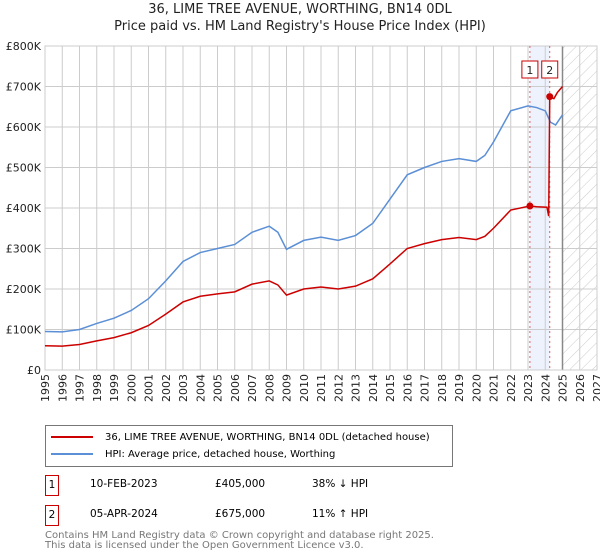  What do you see at coordinates (114, 388) in the screenshot?
I see `x-tick-label: 1999` at bounding box center [114, 388].